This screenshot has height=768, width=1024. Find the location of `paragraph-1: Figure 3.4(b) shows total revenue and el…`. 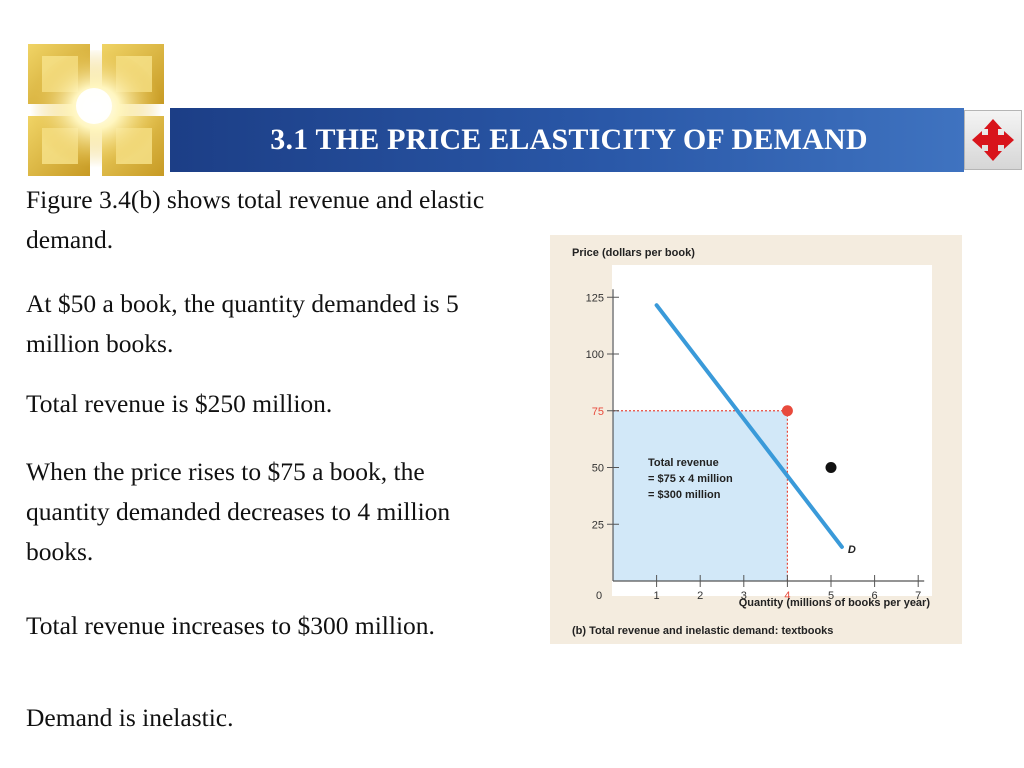

paragraph-1: Figure 3.4(b) shows total revenue and el… is located at coordinates (255, 219).